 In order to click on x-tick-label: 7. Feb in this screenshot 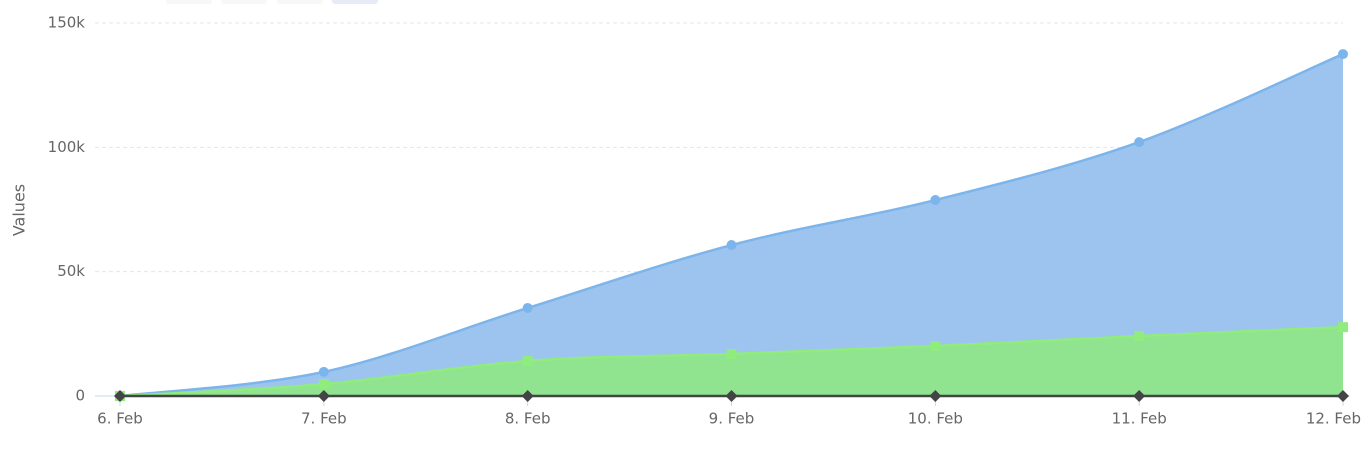, I will do `click(324, 419)`.